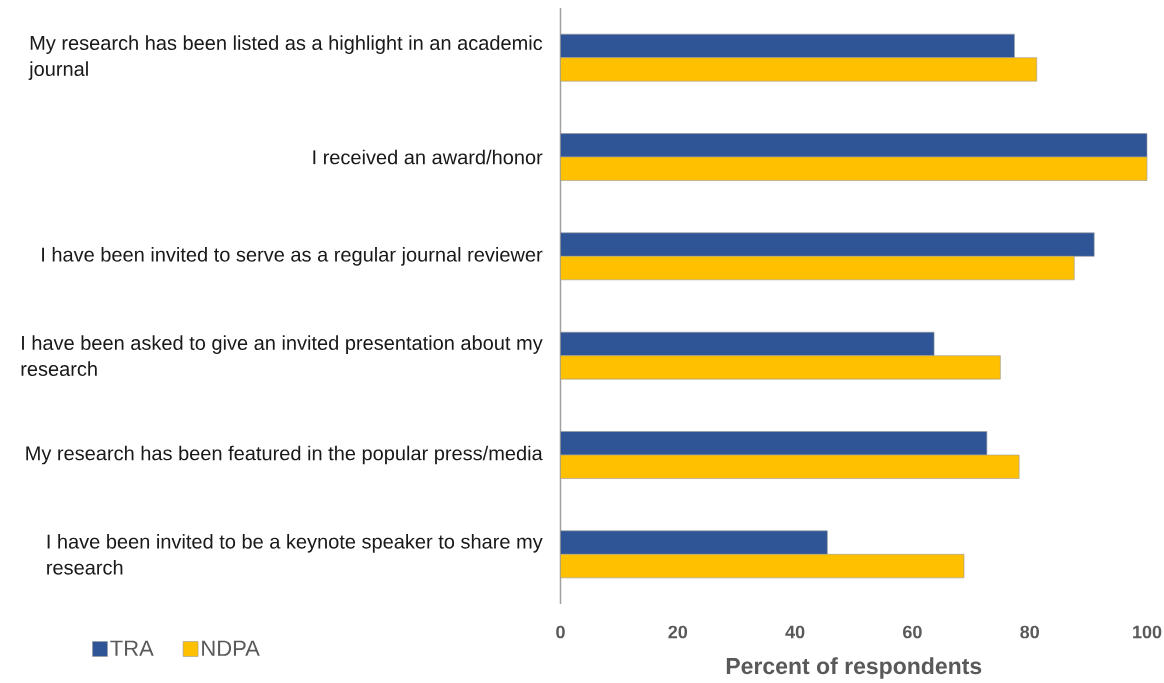 This screenshot has width=1164, height=683. What do you see at coordinates (912, 632) in the screenshot?
I see `x-tick-label: 60` at bounding box center [912, 632].